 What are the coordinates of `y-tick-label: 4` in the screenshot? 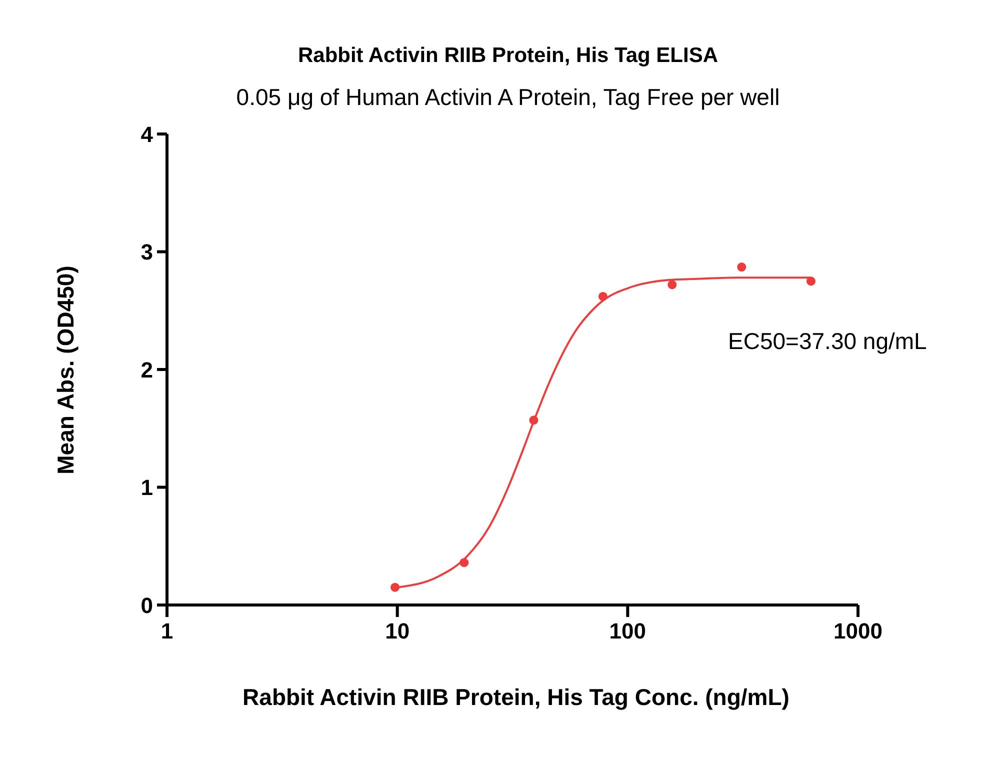 It's located at (147, 134).